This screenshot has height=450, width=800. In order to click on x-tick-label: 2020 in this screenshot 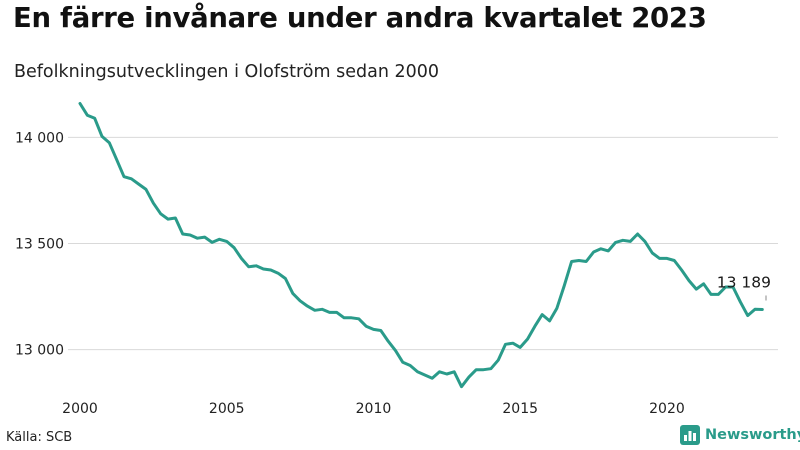, I will do `click(667, 409)`.